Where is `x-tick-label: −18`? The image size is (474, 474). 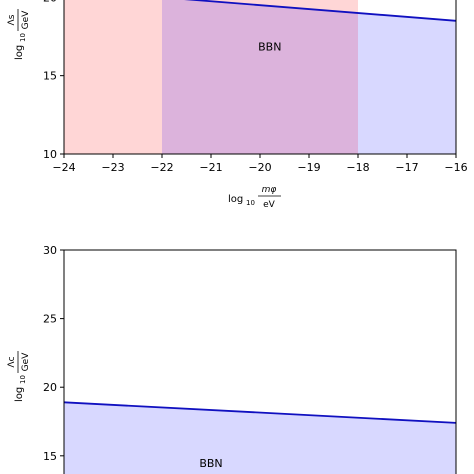
x-tick-label: −18 is located at coordinates (357, 167).